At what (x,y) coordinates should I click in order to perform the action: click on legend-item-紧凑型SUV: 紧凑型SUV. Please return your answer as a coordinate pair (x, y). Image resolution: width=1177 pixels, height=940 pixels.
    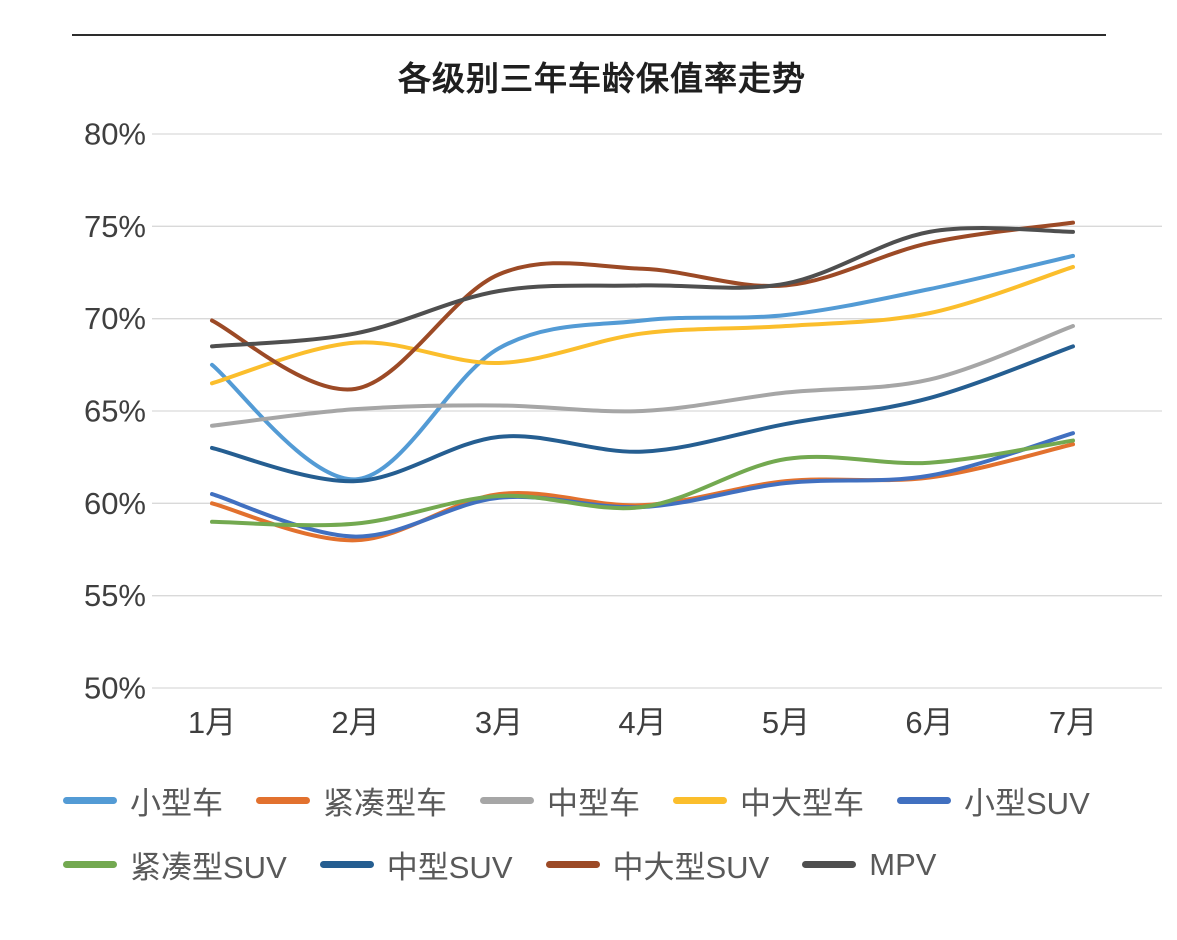
    Looking at the image, I should click on (175, 864).